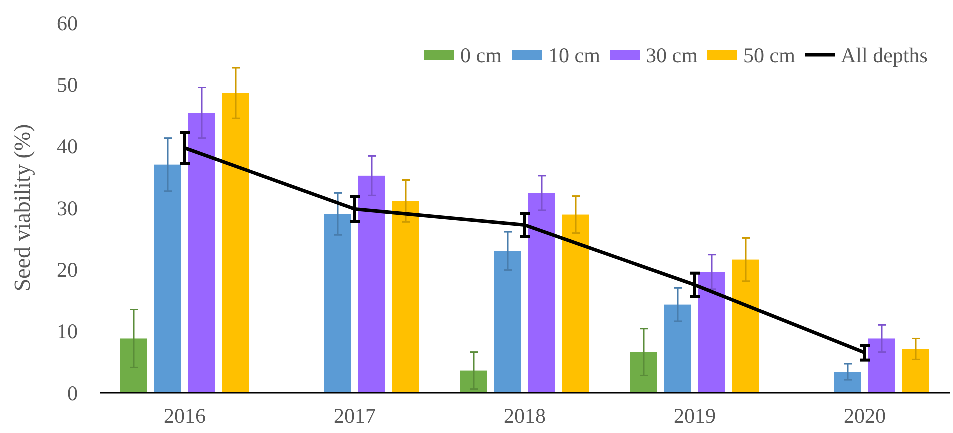 The width and height of the screenshot is (953, 433). Describe the element at coordinates (355, 416) in the screenshot. I see `x-tick-label: 2017` at that location.